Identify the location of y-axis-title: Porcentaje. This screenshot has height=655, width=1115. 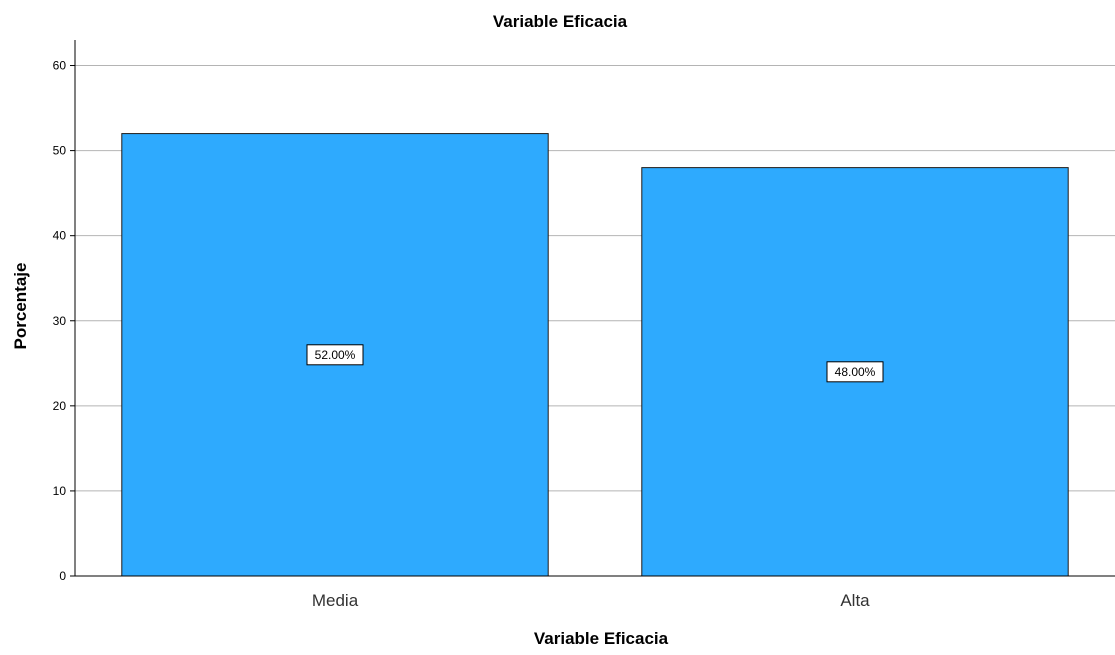
(20, 306).